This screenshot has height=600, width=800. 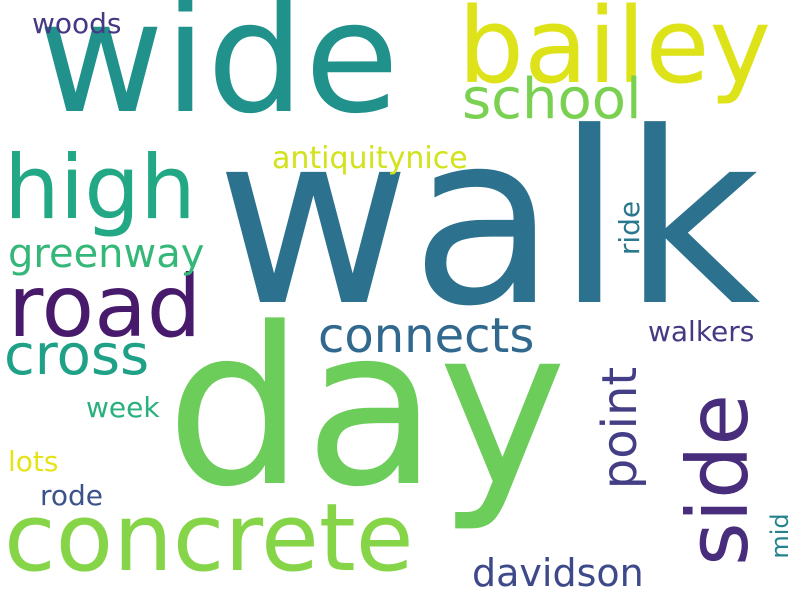 I want to click on word-davidson: davidson, so click(x=558, y=573).